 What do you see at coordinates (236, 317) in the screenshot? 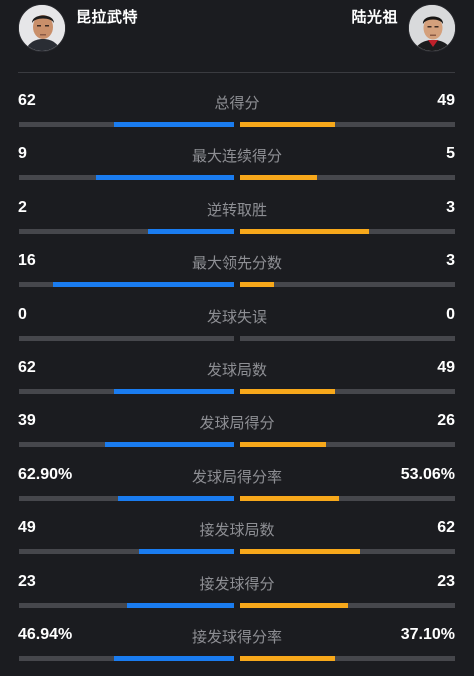
I see `stat-label: 发球失误` at bounding box center [236, 317].